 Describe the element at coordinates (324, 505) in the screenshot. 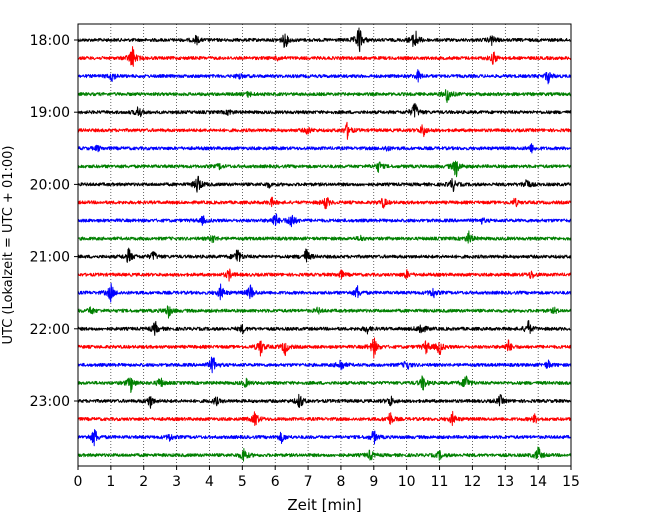

I see `x-axis-label: Zeit [min]` at that location.